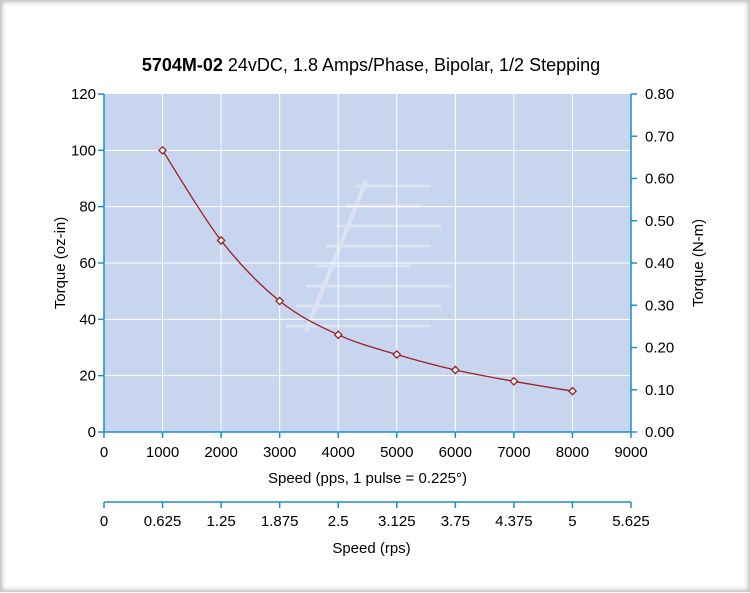 This screenshot has width=750, height=593. Describe the element at coordinates (659, 179) in the screenshot. I see `y-tick-label-right: 0.60` at that location.